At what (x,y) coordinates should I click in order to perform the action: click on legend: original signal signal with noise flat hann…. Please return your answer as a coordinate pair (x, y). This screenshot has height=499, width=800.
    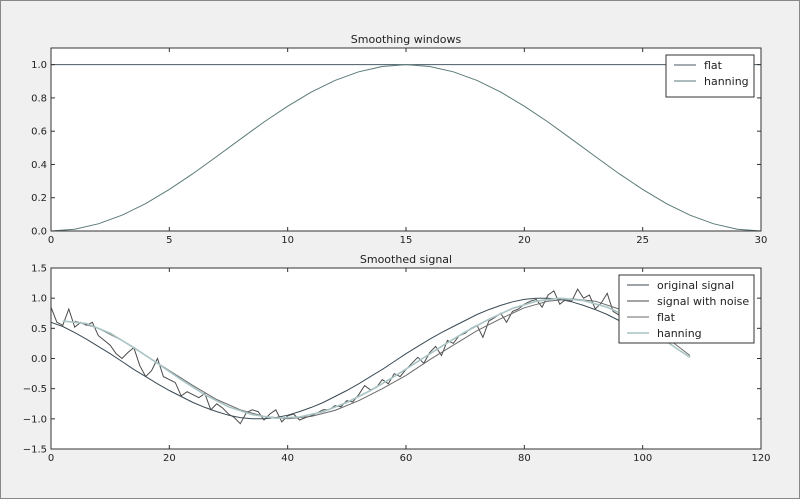
    Looking at the image, I should click on (686, 309).